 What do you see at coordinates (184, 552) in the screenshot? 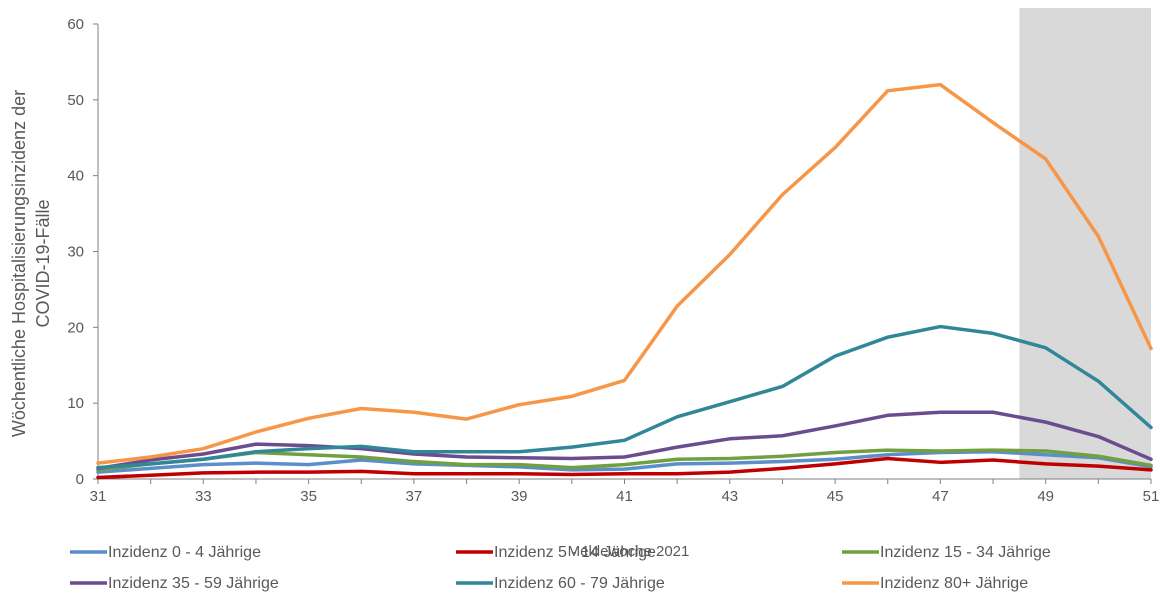
I see `legend-label: Inzidenz 0 - 4 Jährige` at bounding box center [184, 552].